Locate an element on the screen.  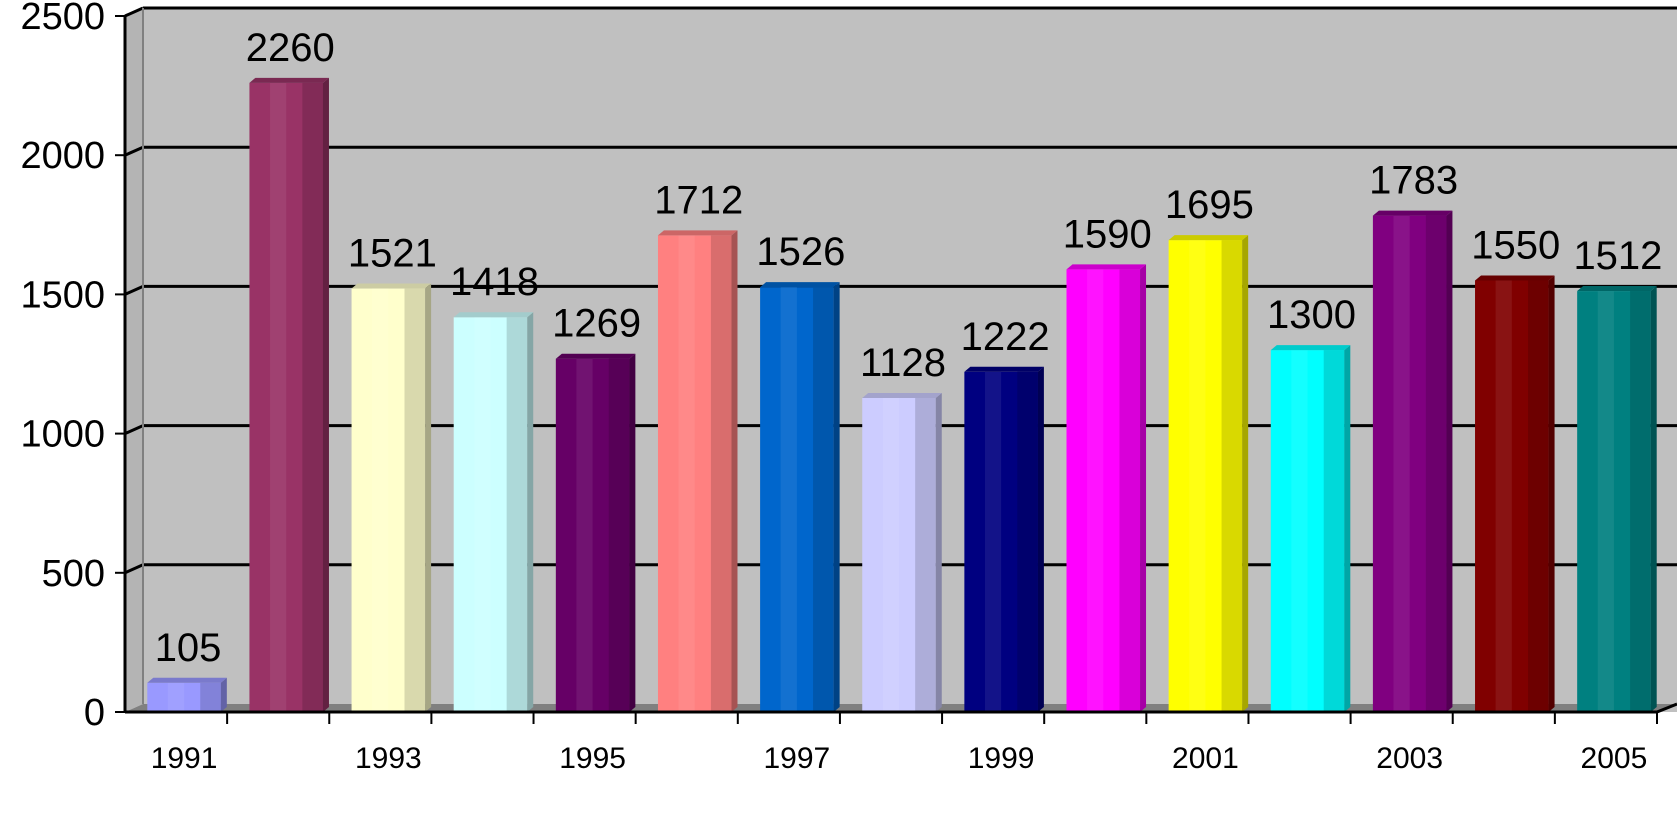
data-label: 1269 is located at coordinates (596, 324).